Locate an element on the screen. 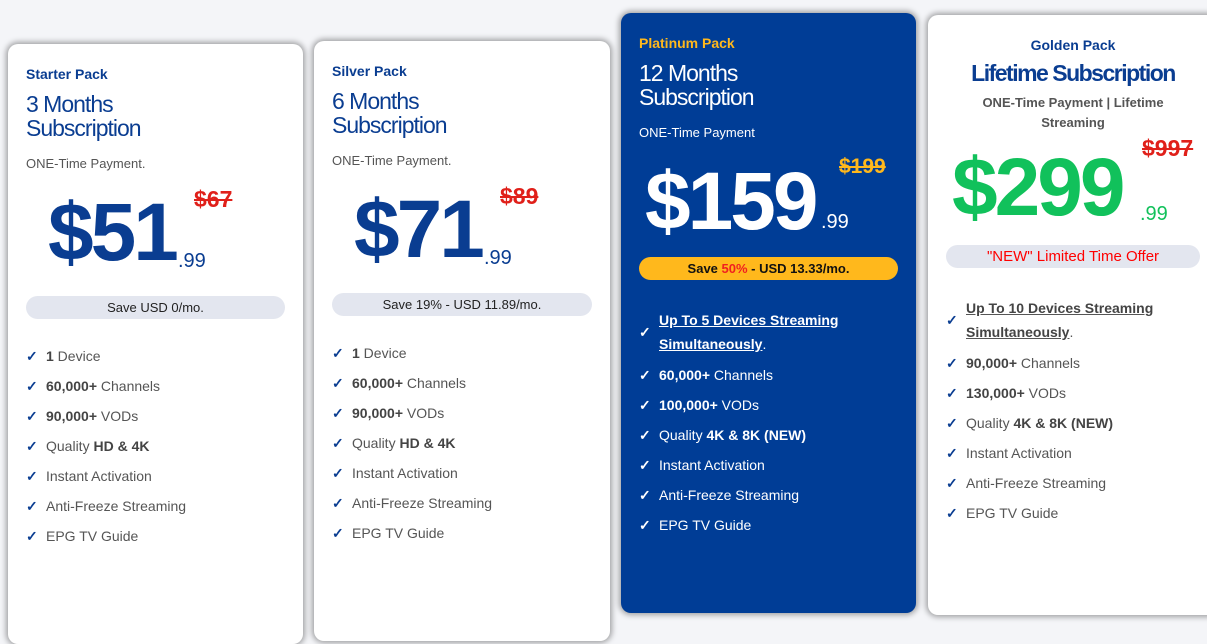  old-price: $997 is located at coordinates (1168, 148).